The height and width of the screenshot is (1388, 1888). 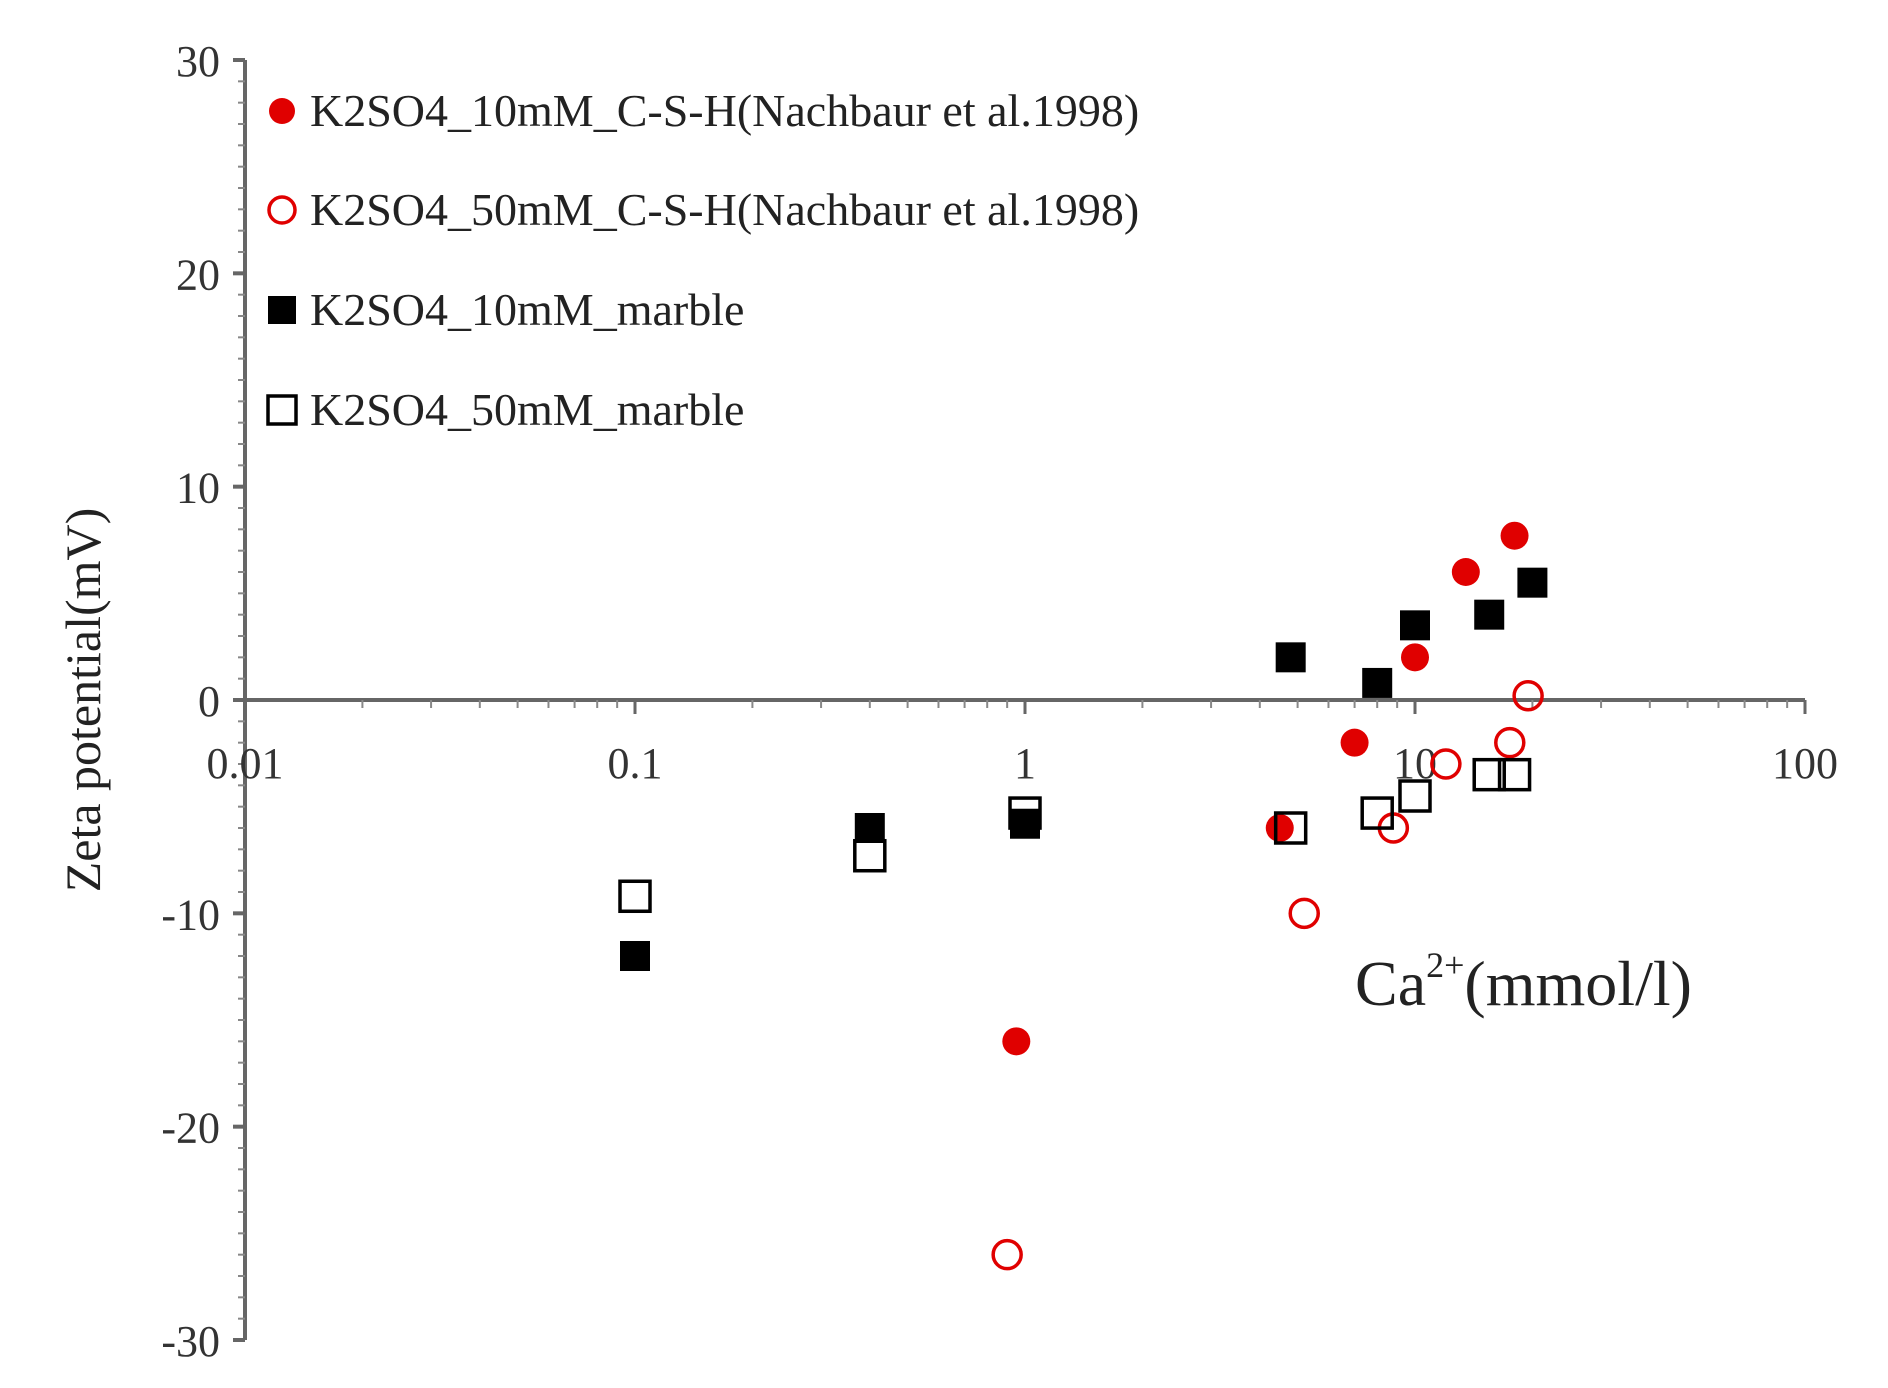 What do you see at coordinates (724, 110) in the screenshot?
I see `legend-label-1: K2SO4_10mM_C-S-H(Nachbaur et al.1998)` at bounding box center [724, 110].